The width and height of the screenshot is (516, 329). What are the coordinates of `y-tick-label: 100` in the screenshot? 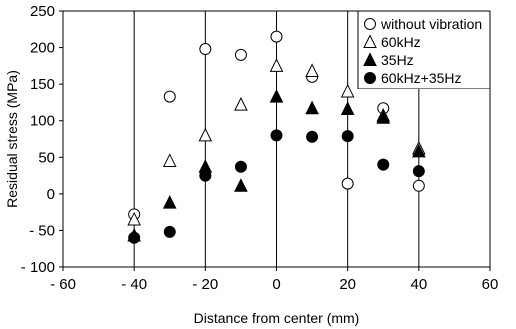 It's located at (42, 121).